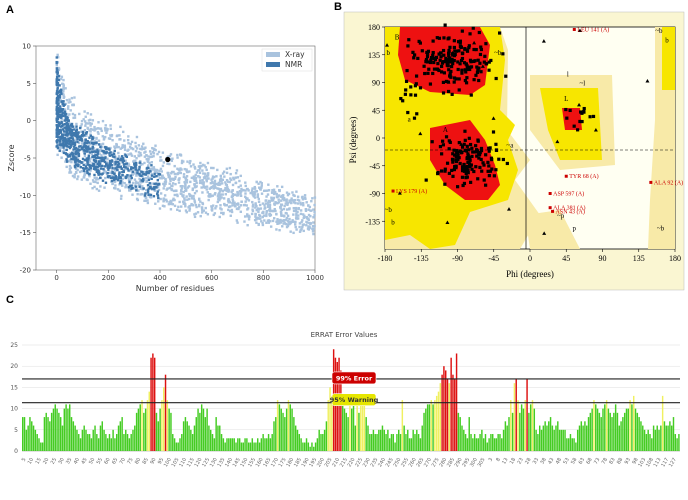 This screenshot has width=688, height=500. I want to click on errat-x-tick-label: 190, so click(306, 462).